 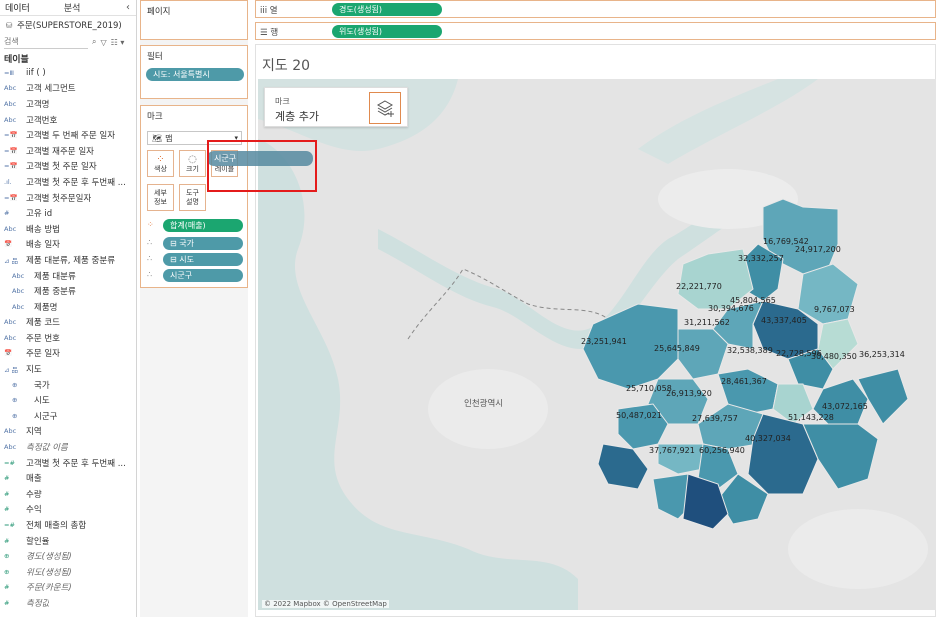 What do you see at coordinates (68, 354) in the screenshot?
I see `field-item: 📅 주문 일자` at bounding box center [68, 354].